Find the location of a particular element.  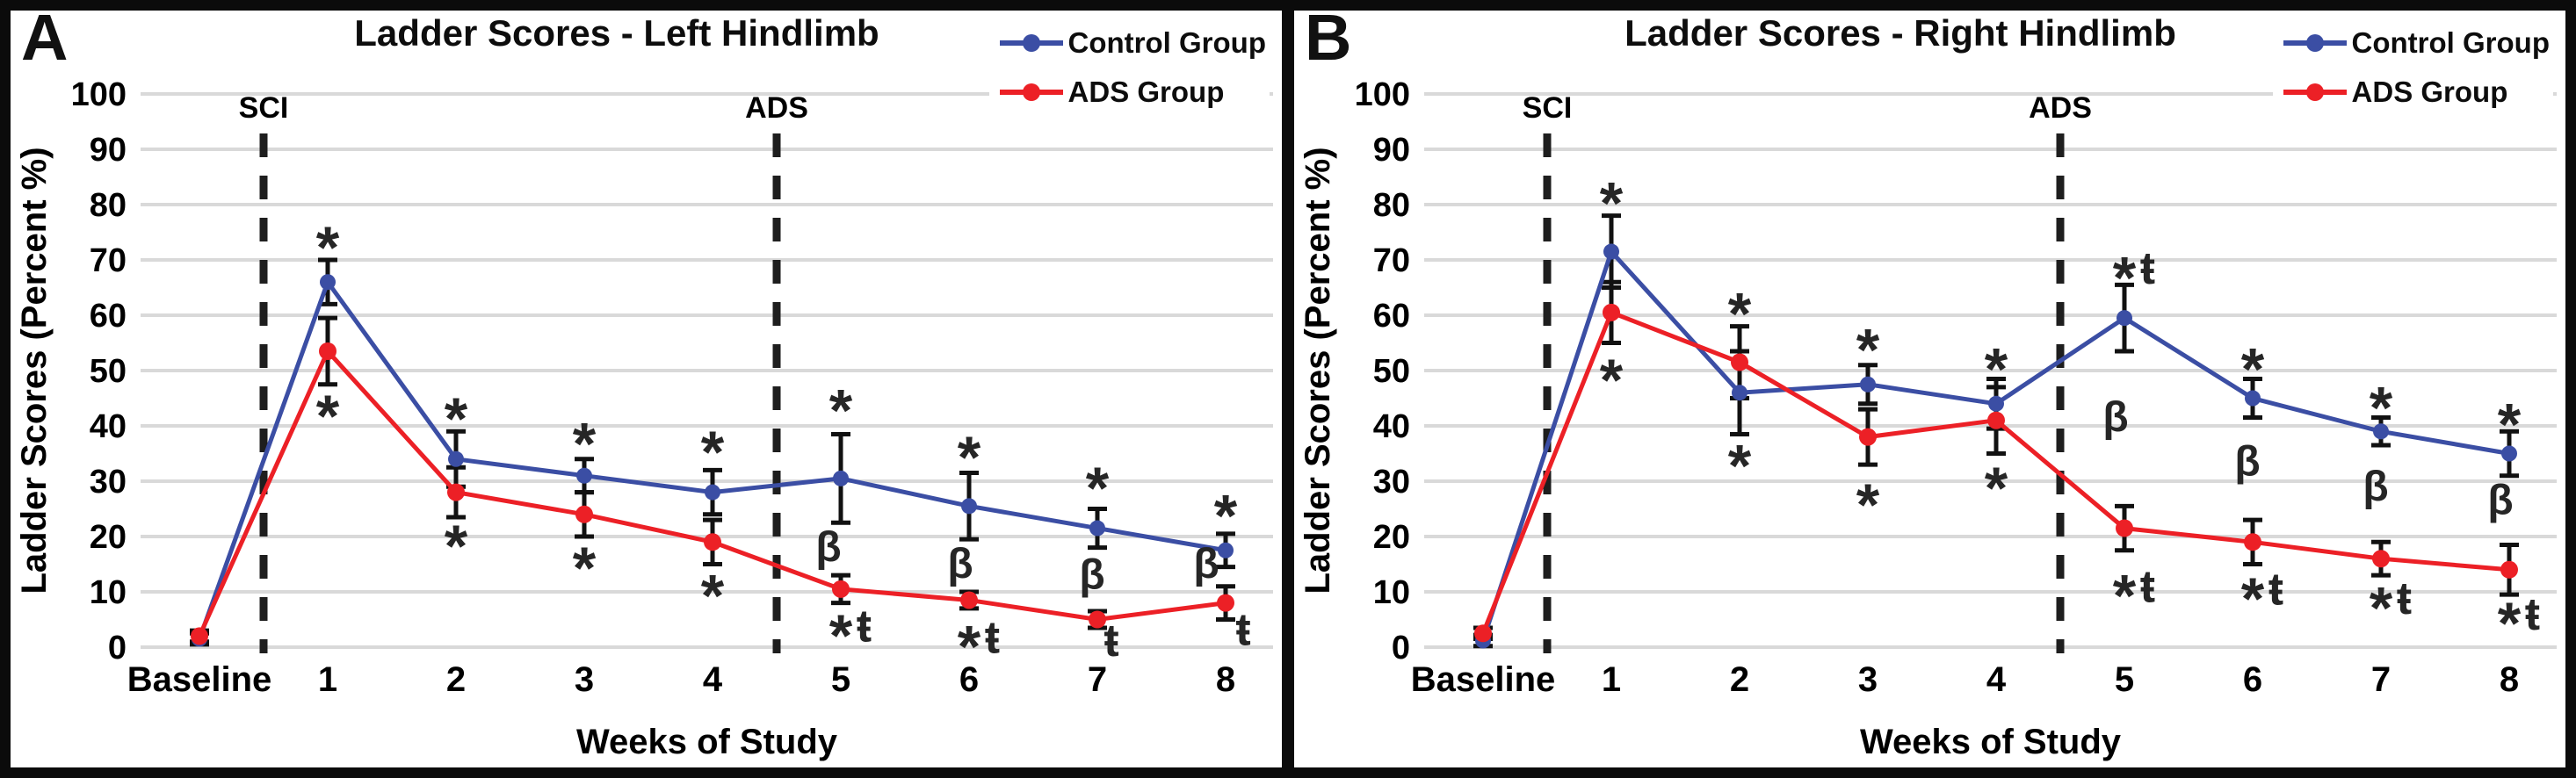

x-axis-title: Weeks of Study is located at coordinates (707, 742).